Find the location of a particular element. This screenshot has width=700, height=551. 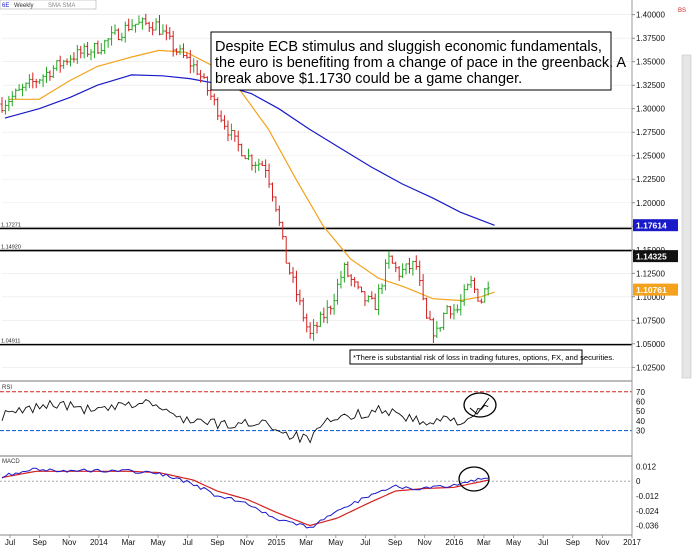

price-tick-label: 1.35000 is located at coordinates (650, 62).